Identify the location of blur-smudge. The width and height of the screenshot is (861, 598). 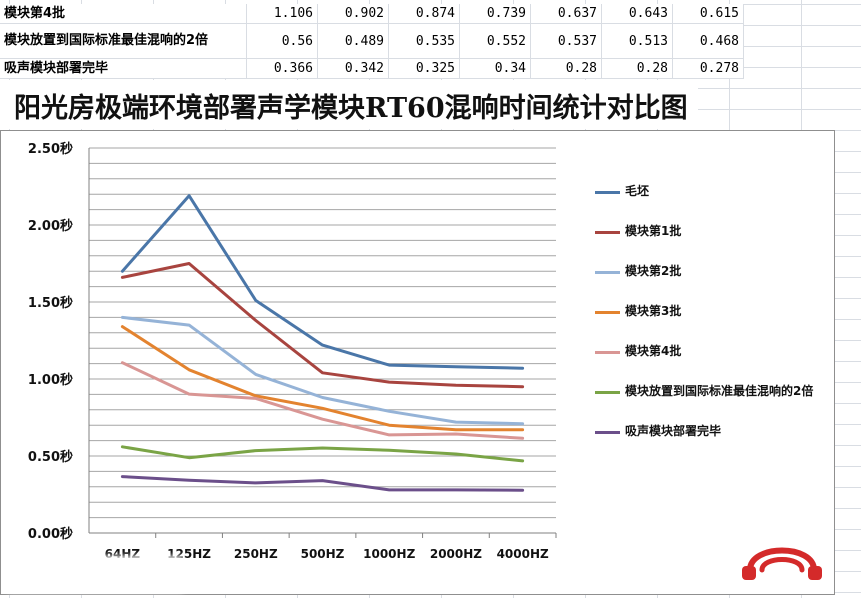
(95, 574).